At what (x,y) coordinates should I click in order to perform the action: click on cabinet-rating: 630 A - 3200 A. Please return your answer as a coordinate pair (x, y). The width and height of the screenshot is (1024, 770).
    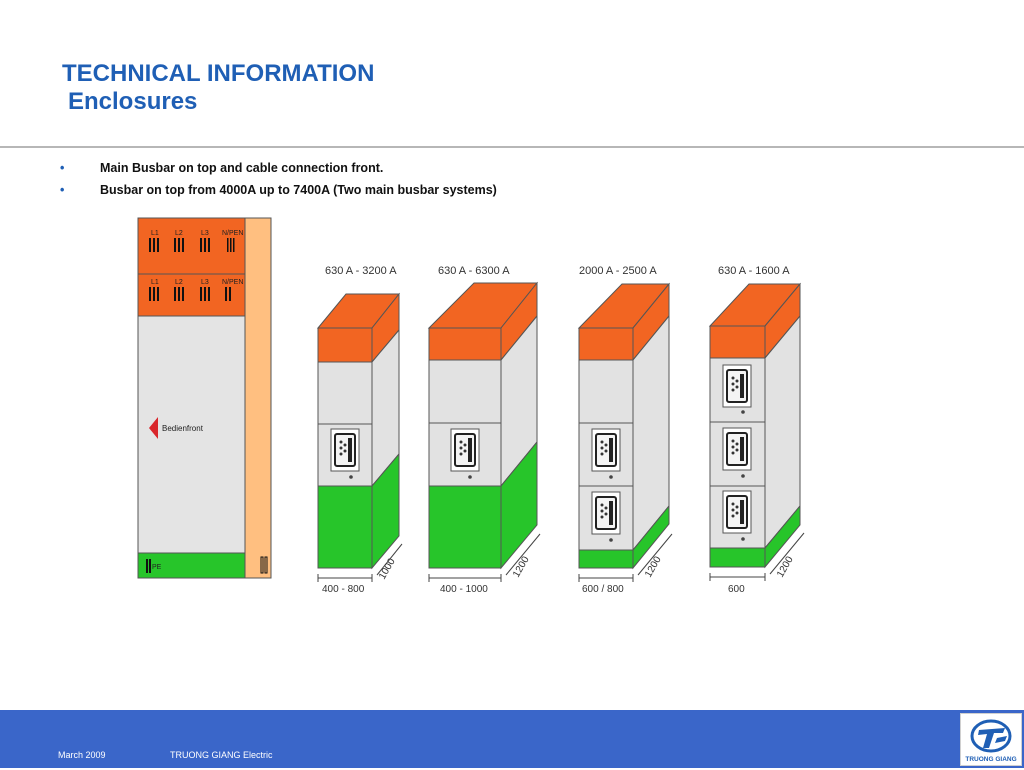
    Looking at the image, I should click on (361, 271).